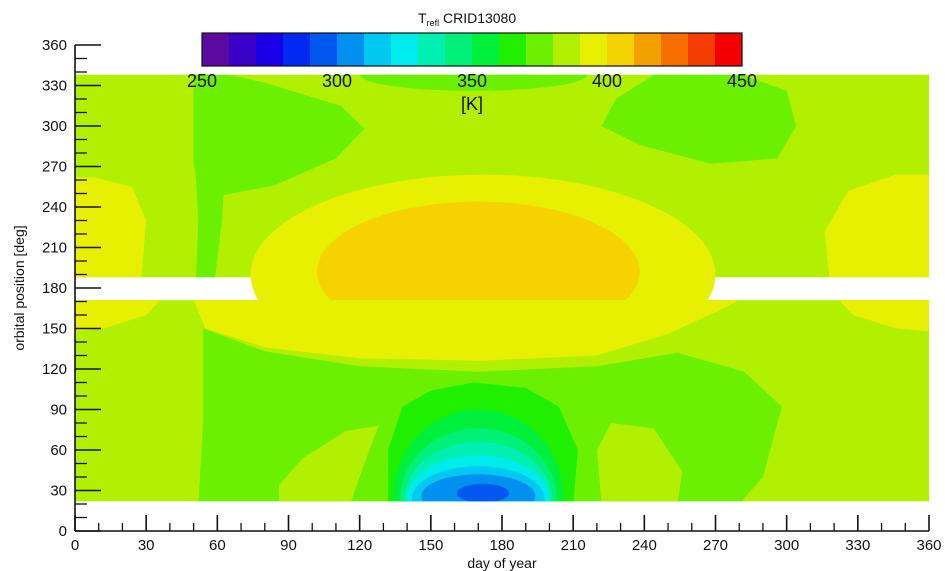 The width and height of the screenshot is (945, 571). I want to click on y-tick-label: 240, so click(54, 207).